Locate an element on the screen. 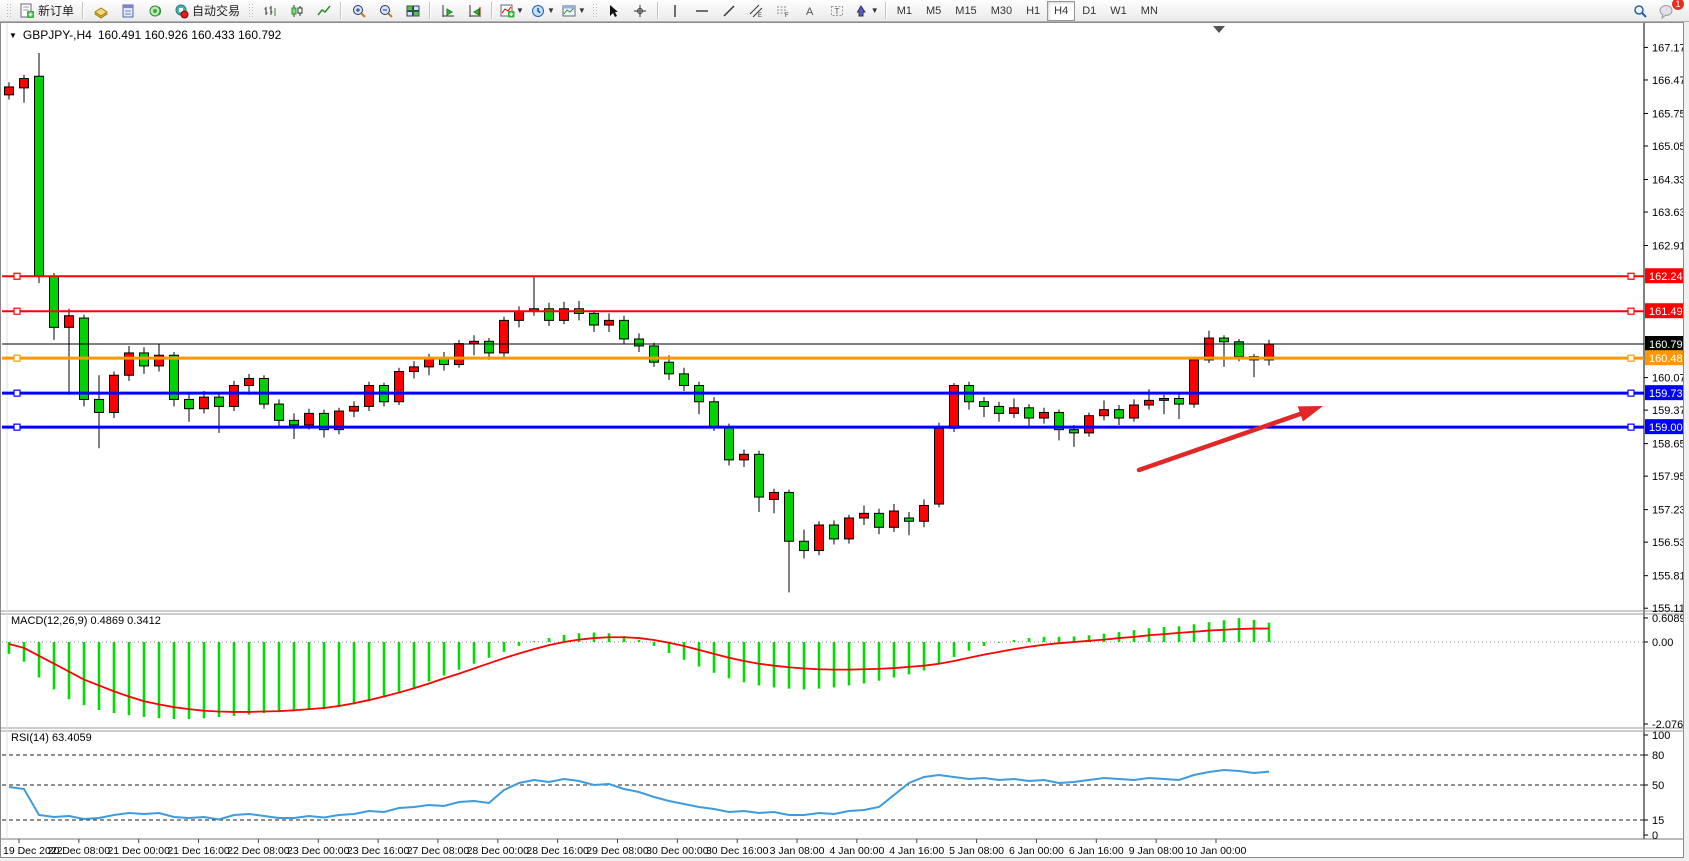 Image resolution: width=1689 pixels, height=861 pixels. bar-chart-icon is located at coordinates (270, 10).